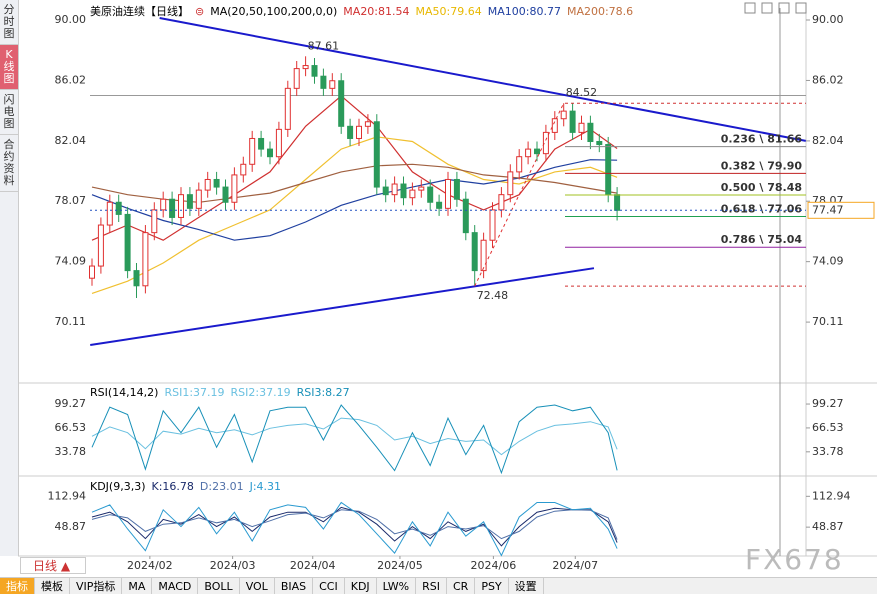 This screenshot has width=877, height=594. What do you see at coordinates (461, 586) in the screenshot?
I see `toolbar-tab: CR` at bounding box center [461, 586].